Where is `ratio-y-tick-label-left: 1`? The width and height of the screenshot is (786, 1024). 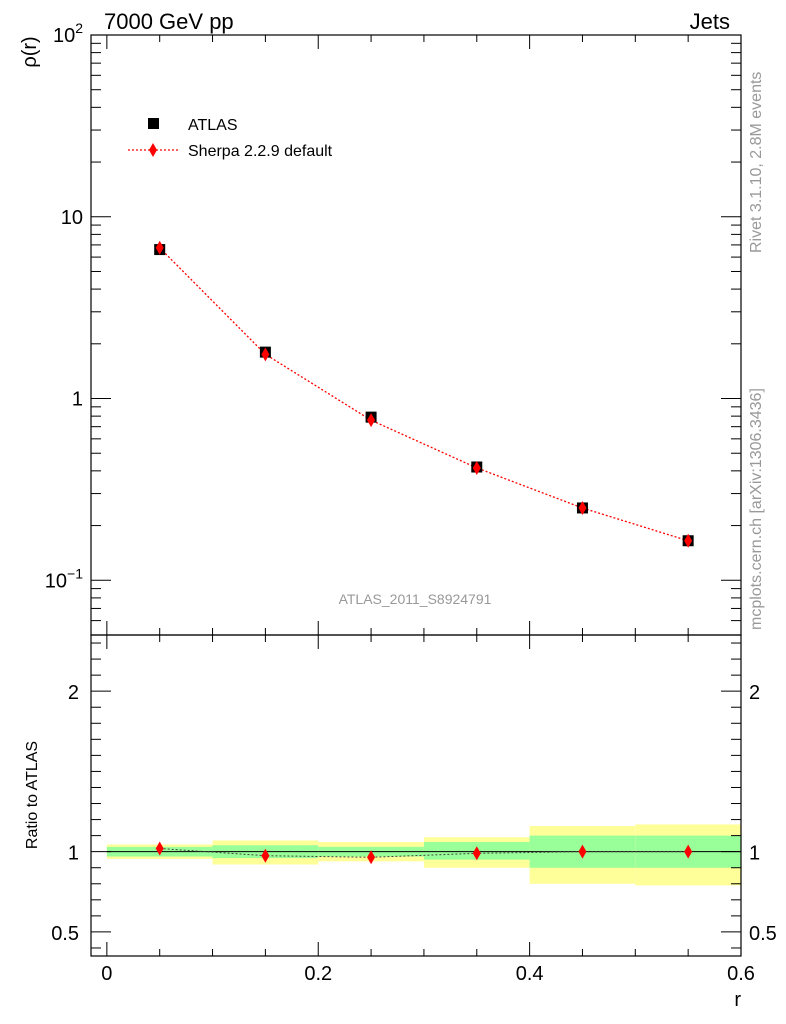
ratio-y-tick-label-left: 1 is located at coordinates (73, 854).